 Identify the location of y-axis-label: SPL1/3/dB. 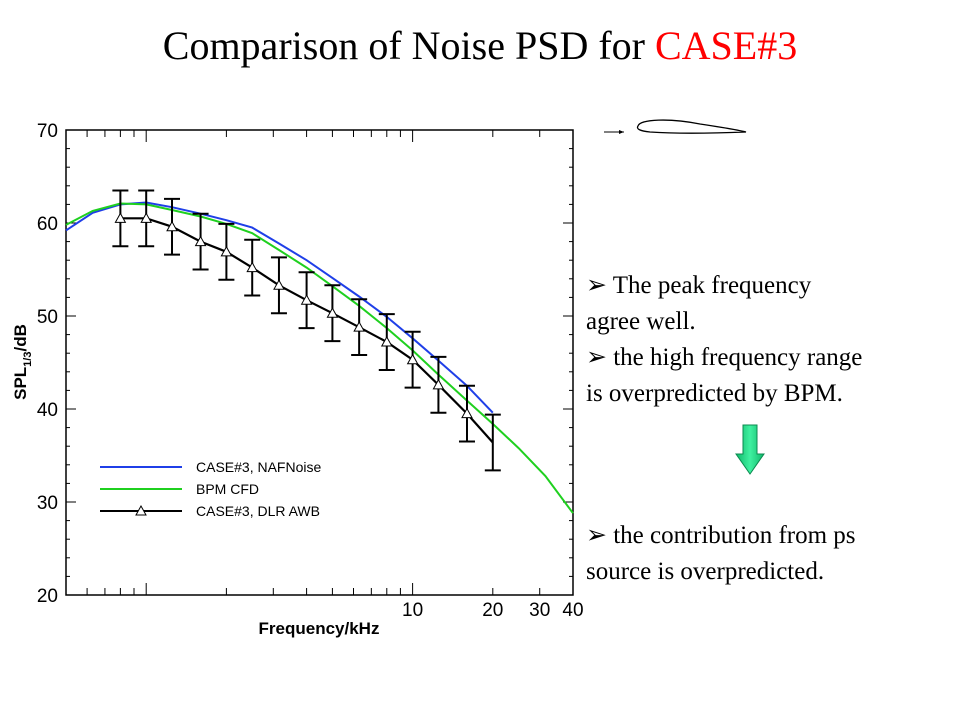
(22, 362).